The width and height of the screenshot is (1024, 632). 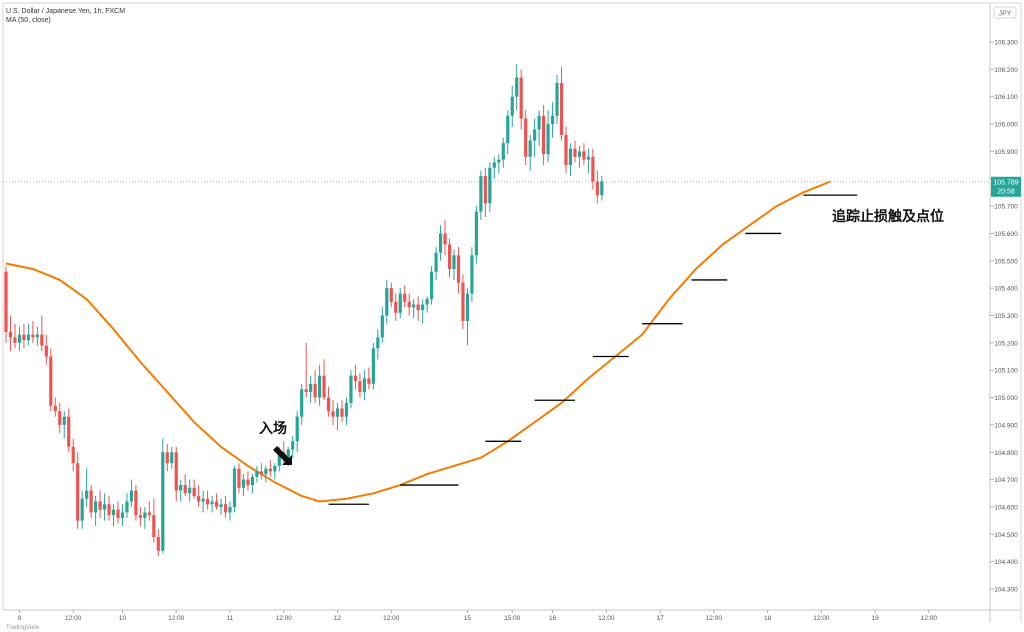 I want to click on price-tick-label: 105.200, so click(x=1006, y=343).